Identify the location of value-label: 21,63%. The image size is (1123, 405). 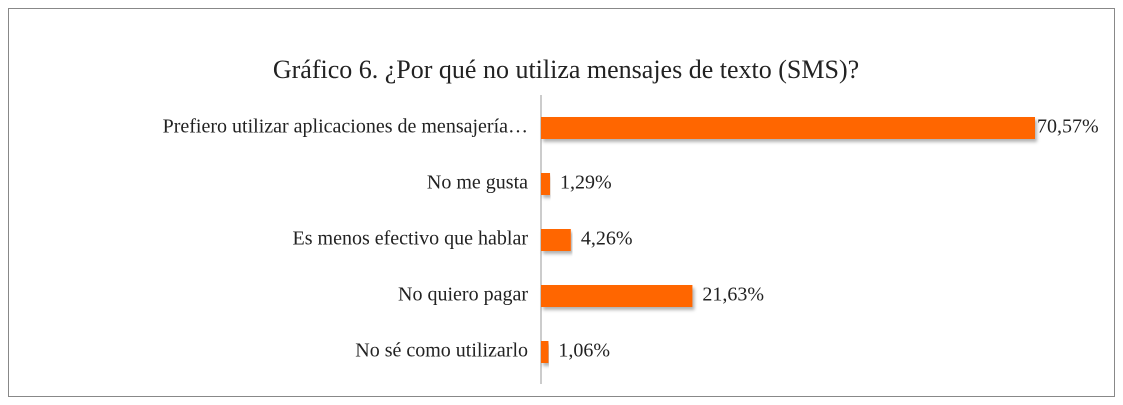
(733, 295).